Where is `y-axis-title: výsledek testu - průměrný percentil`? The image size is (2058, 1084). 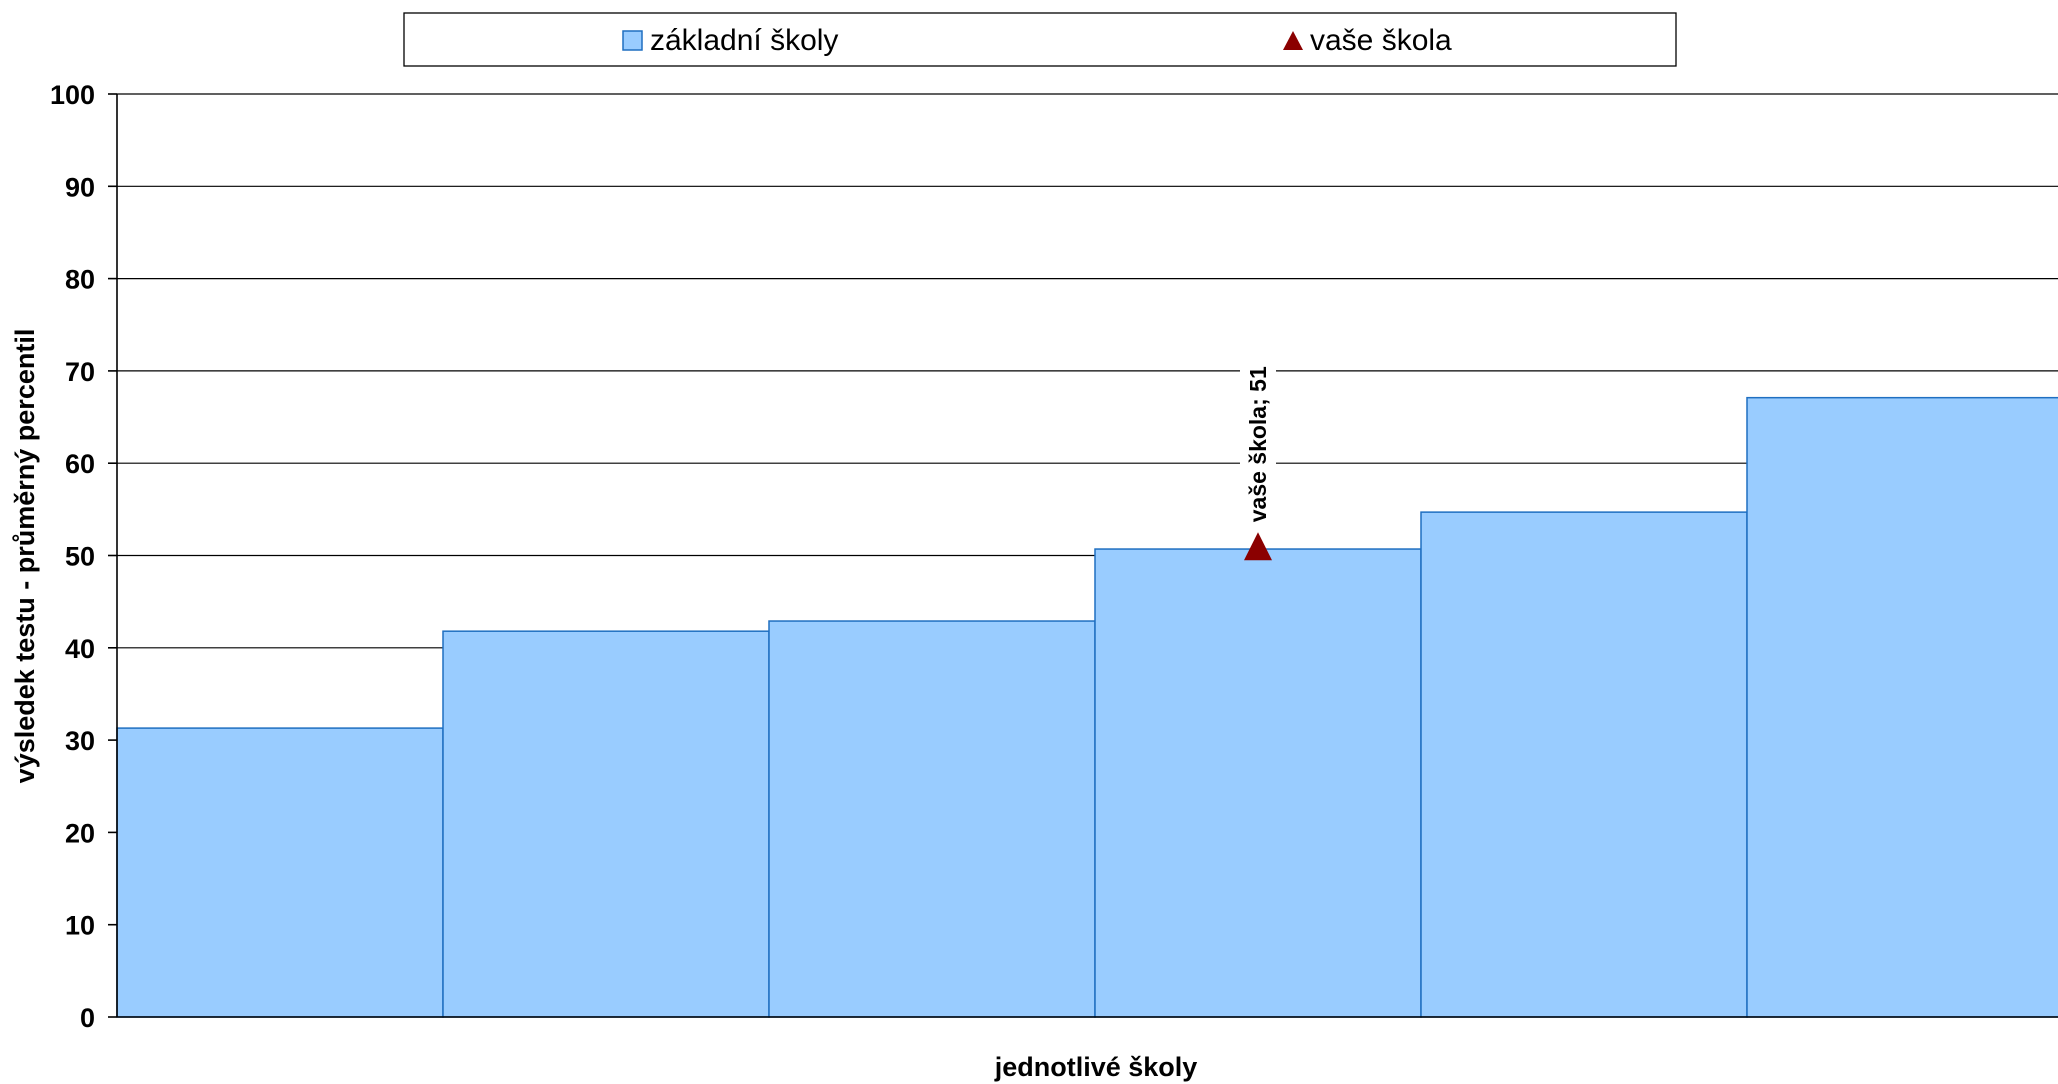
y-axis-title: výsledek testu - průměrný percentil is located at coordinates (25, 556).